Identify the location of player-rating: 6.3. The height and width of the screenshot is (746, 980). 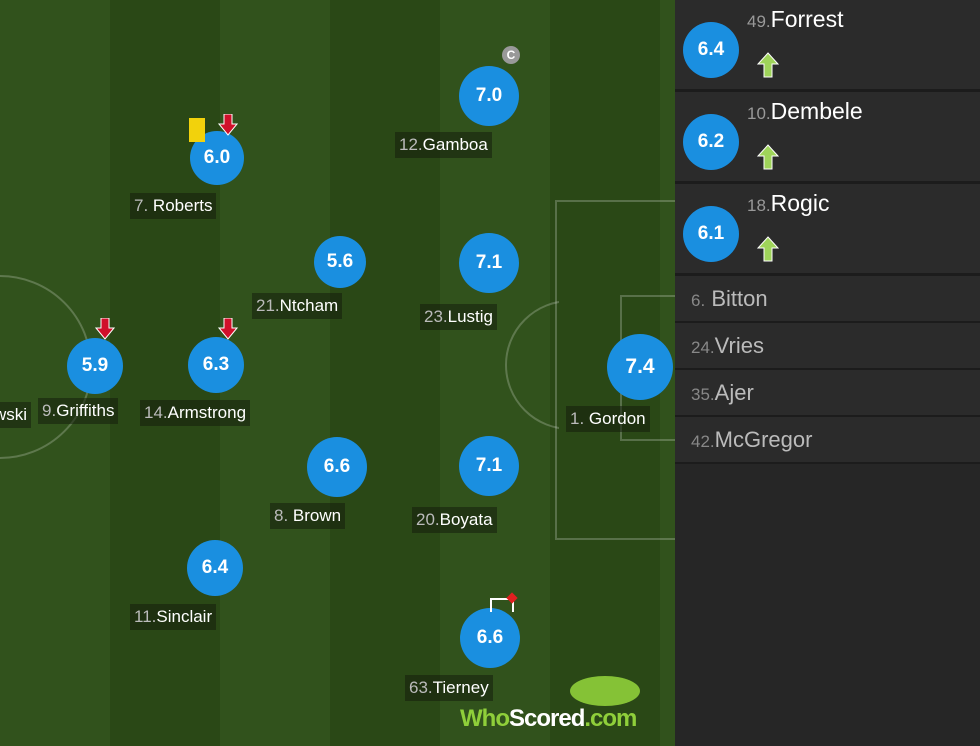
(216, 365).